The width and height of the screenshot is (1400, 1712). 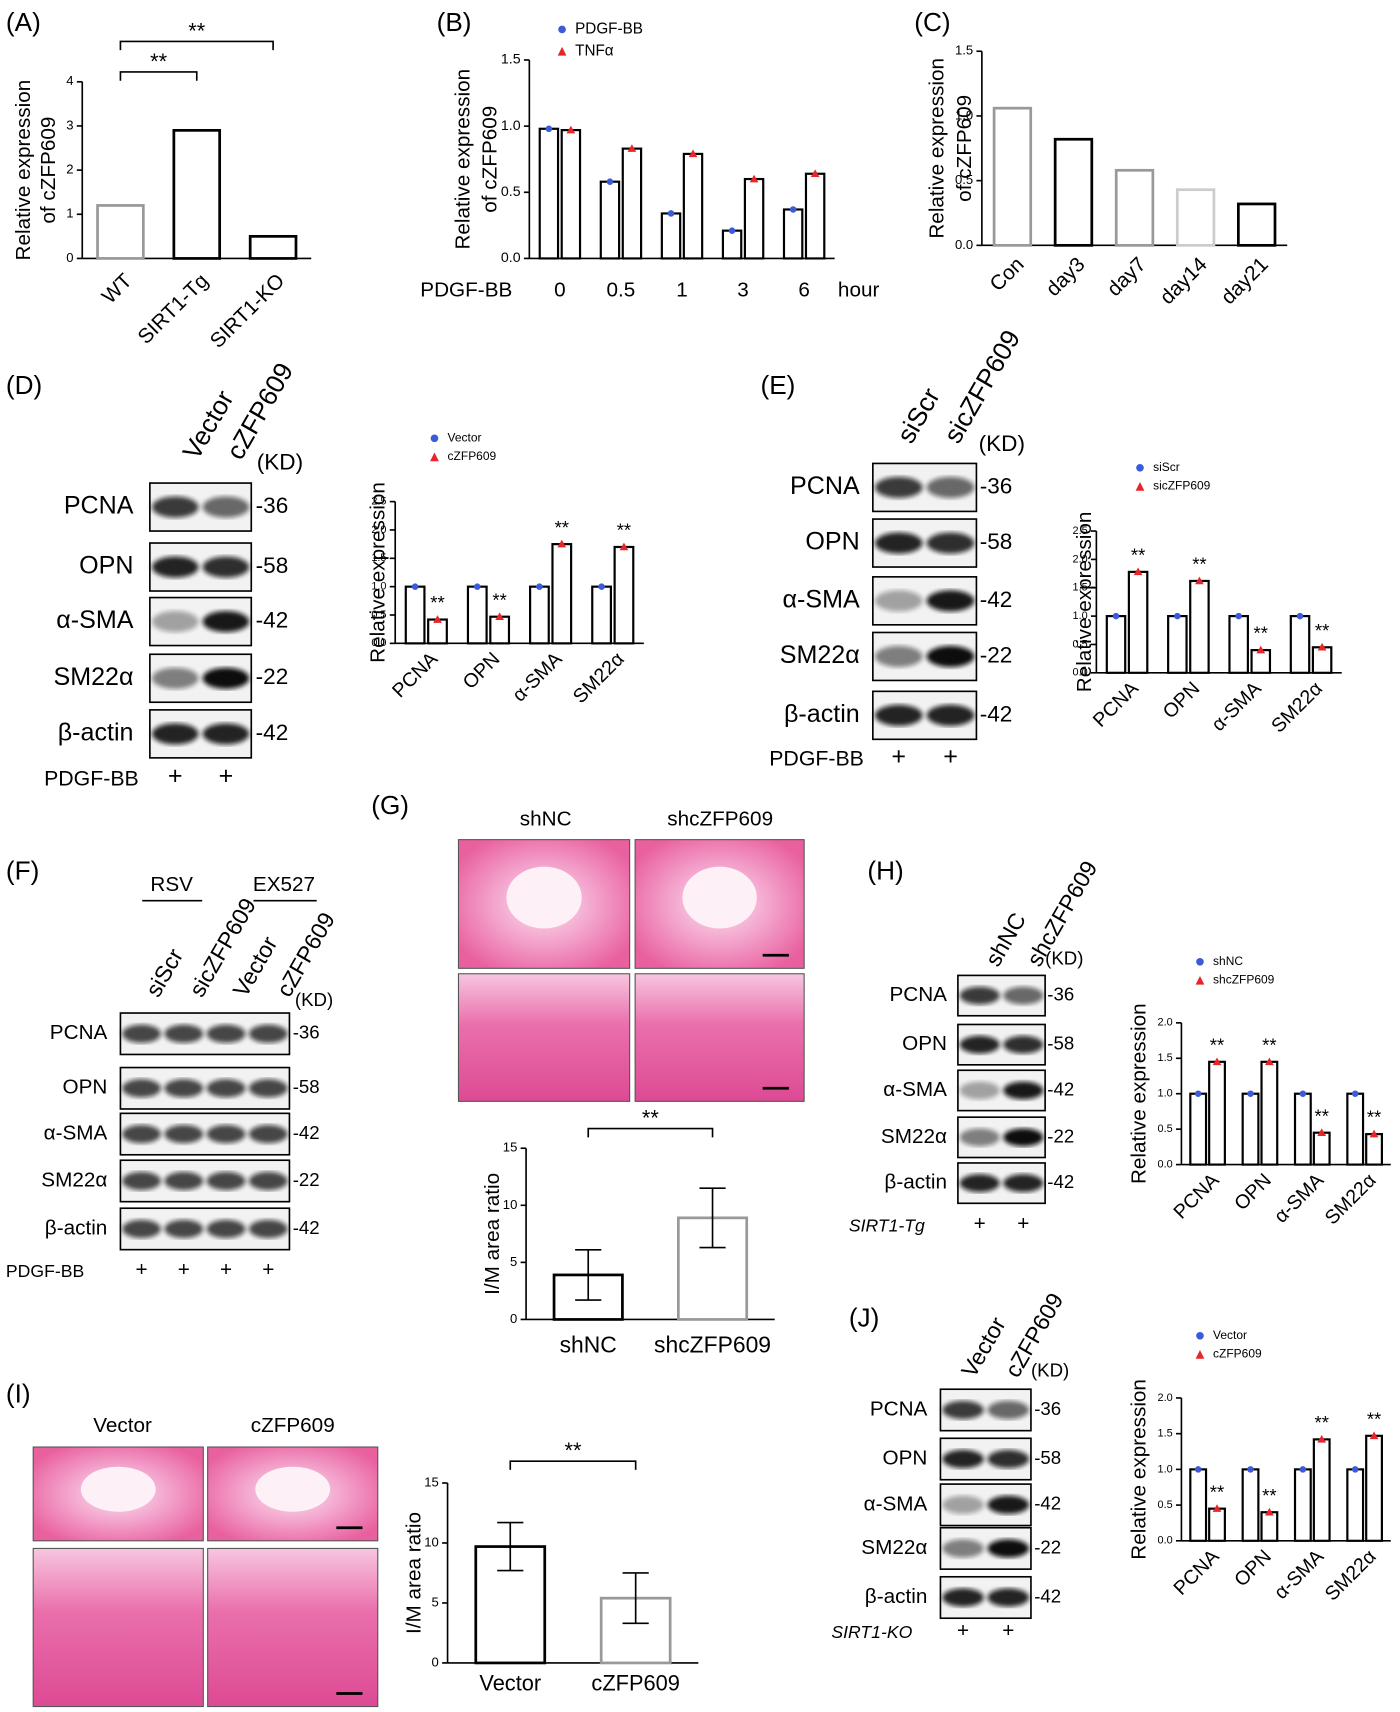 What do you see at coordinates (914, 1136) in the screenshot?
I see `protein-label: SM22α` at bounding box center [914, 1136].